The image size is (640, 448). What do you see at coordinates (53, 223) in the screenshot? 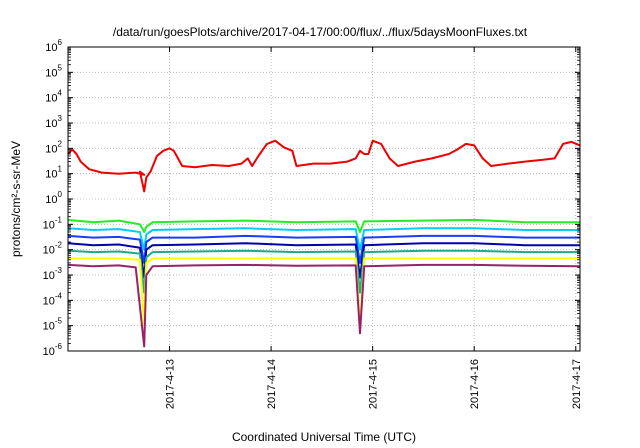
I see `y-tick-label: 10⁻¹` at bounding box center [53, 223].